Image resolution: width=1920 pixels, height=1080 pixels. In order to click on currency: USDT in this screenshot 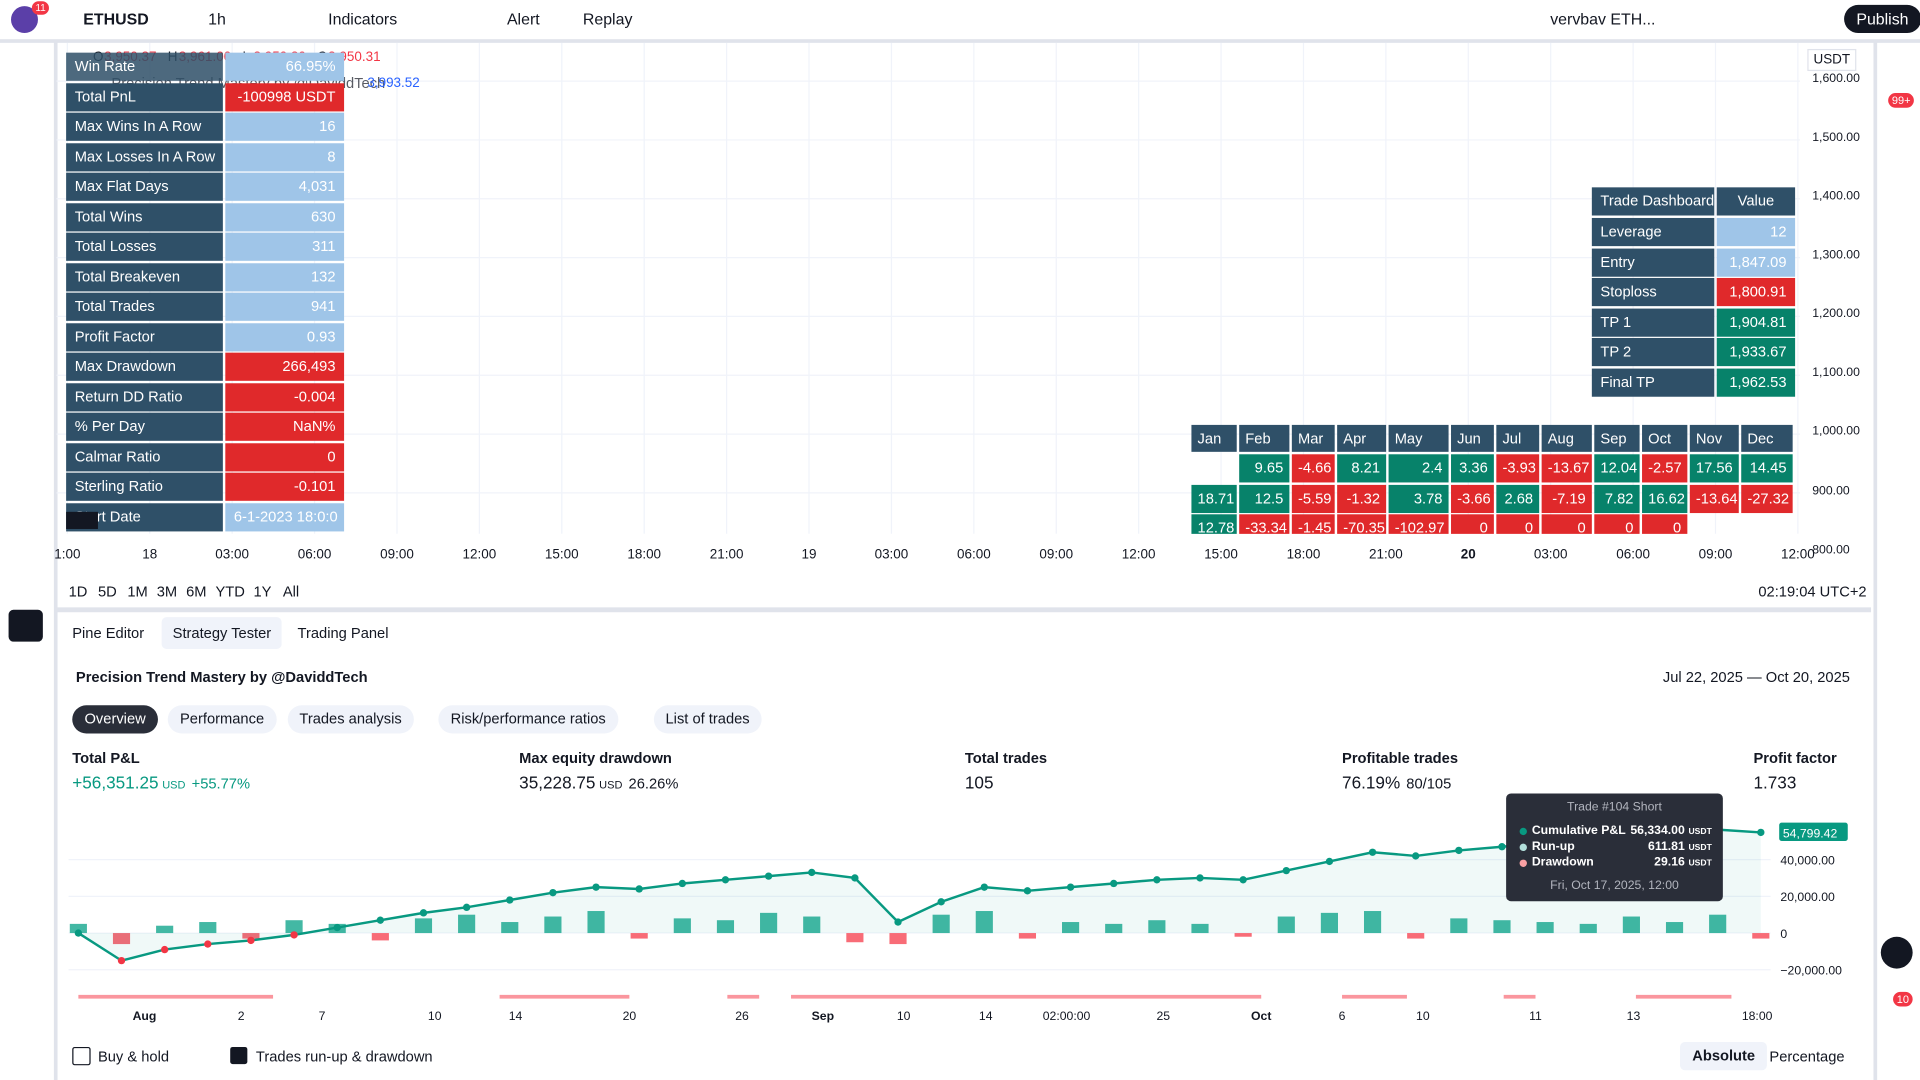, I will do `click(1832, 60)`.